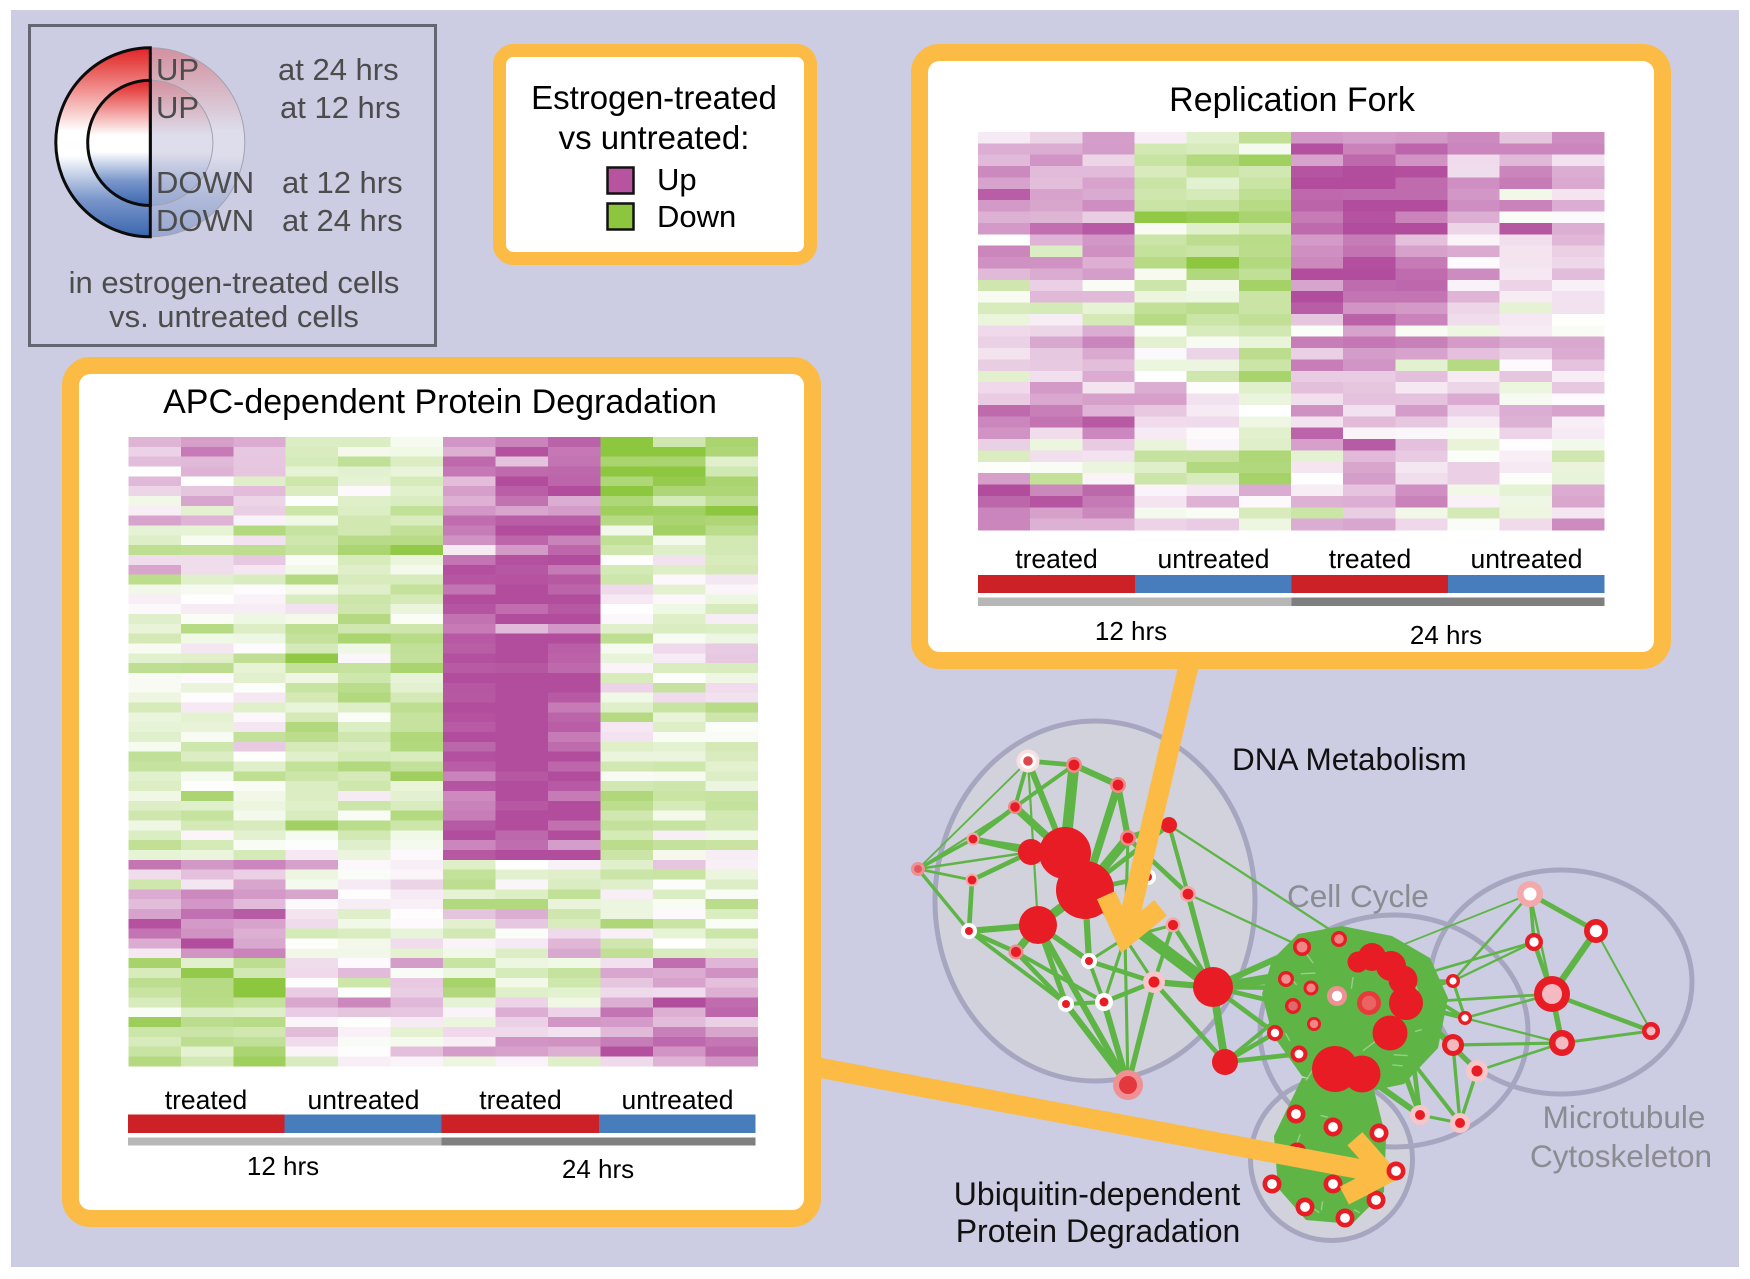  What do you see at coordinates (440, 402) in the screenshot?
I see `svg-text:APC-dependent Protein Degradat: APC-dependent Protein Degradation` at bounding box center [440, 402].